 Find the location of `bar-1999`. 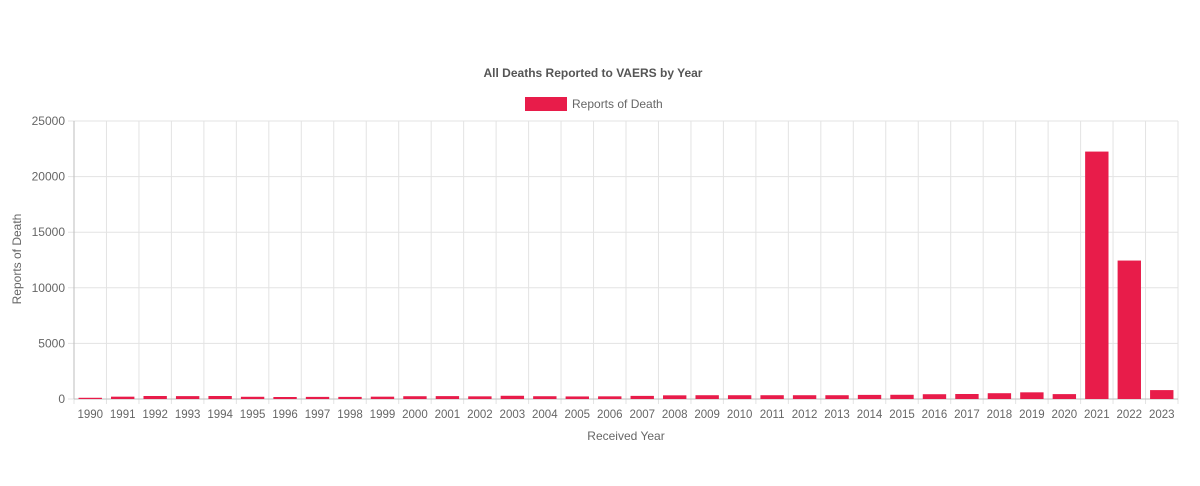

bar-1999 is located at coordinates (382, 397).